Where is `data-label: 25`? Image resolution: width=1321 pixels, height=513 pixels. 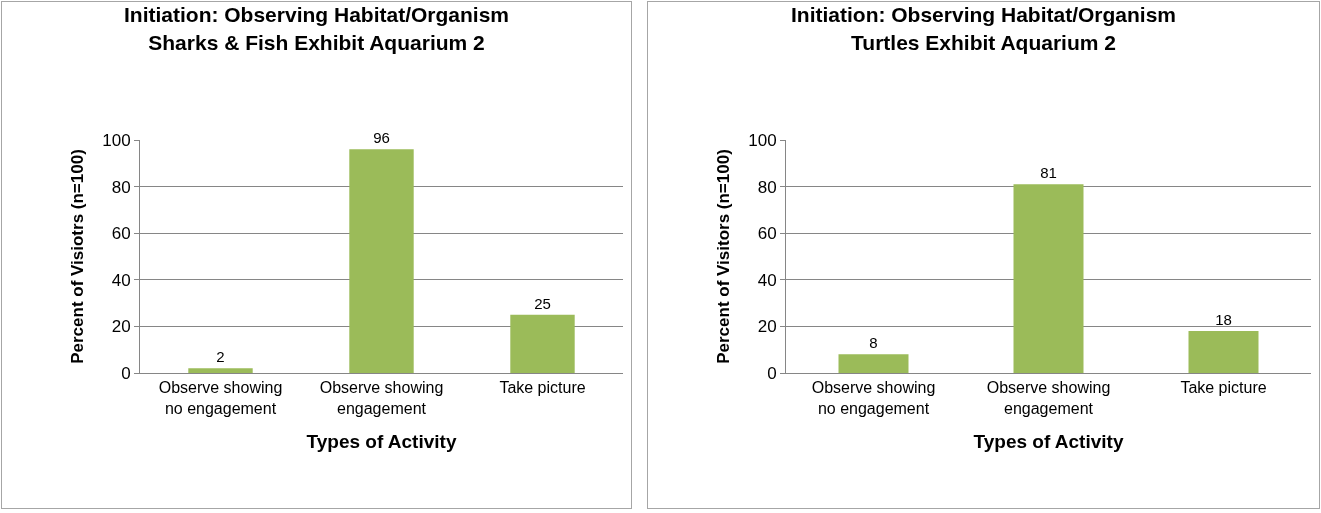
data-label: 25 is located at coordinates (542, 303).